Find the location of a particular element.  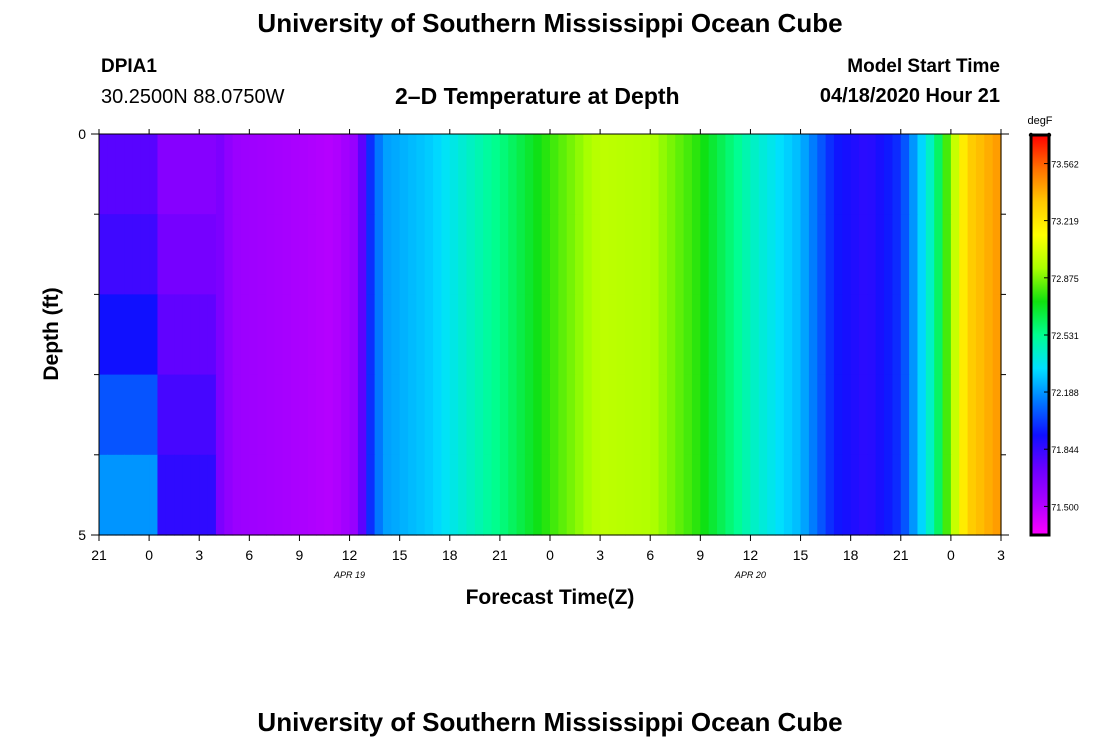

x-tick-label: 0 is located at coordinates (149, 555).